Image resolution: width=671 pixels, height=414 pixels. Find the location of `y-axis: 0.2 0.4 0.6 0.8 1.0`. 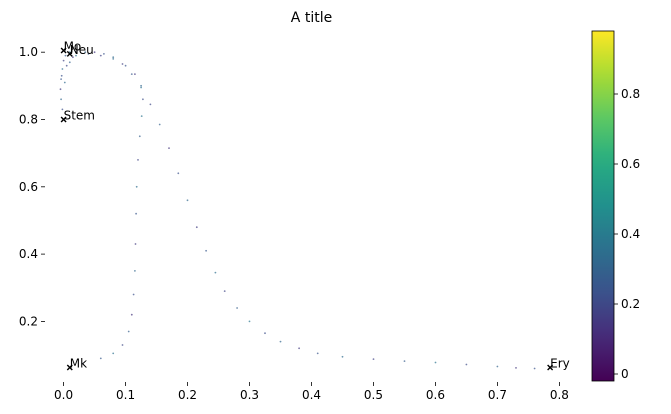

y-axis: 0.2 0.4 0.6 0.8 1.0 is located at coordinates (32, 186).